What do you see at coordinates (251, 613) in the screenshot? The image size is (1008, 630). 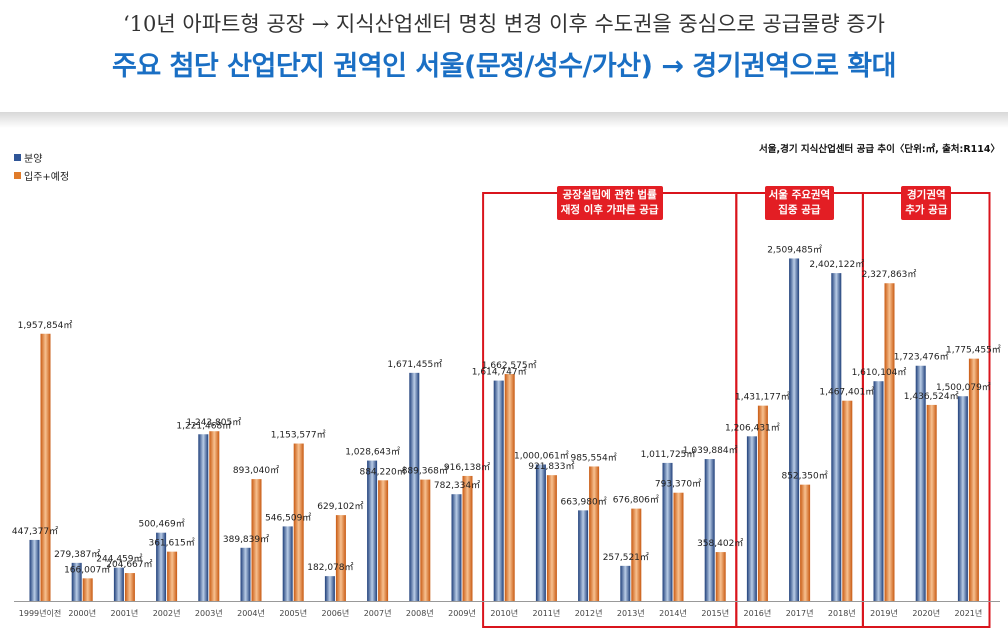 I see `x-tick-label-5: 2004년` at bounding box center [251, 613].